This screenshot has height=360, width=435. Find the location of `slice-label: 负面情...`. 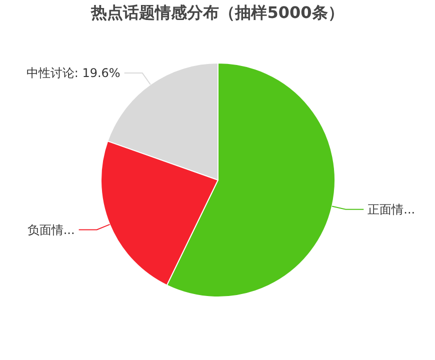

slice-label: 负面情... is located at coordinates (51, 229).